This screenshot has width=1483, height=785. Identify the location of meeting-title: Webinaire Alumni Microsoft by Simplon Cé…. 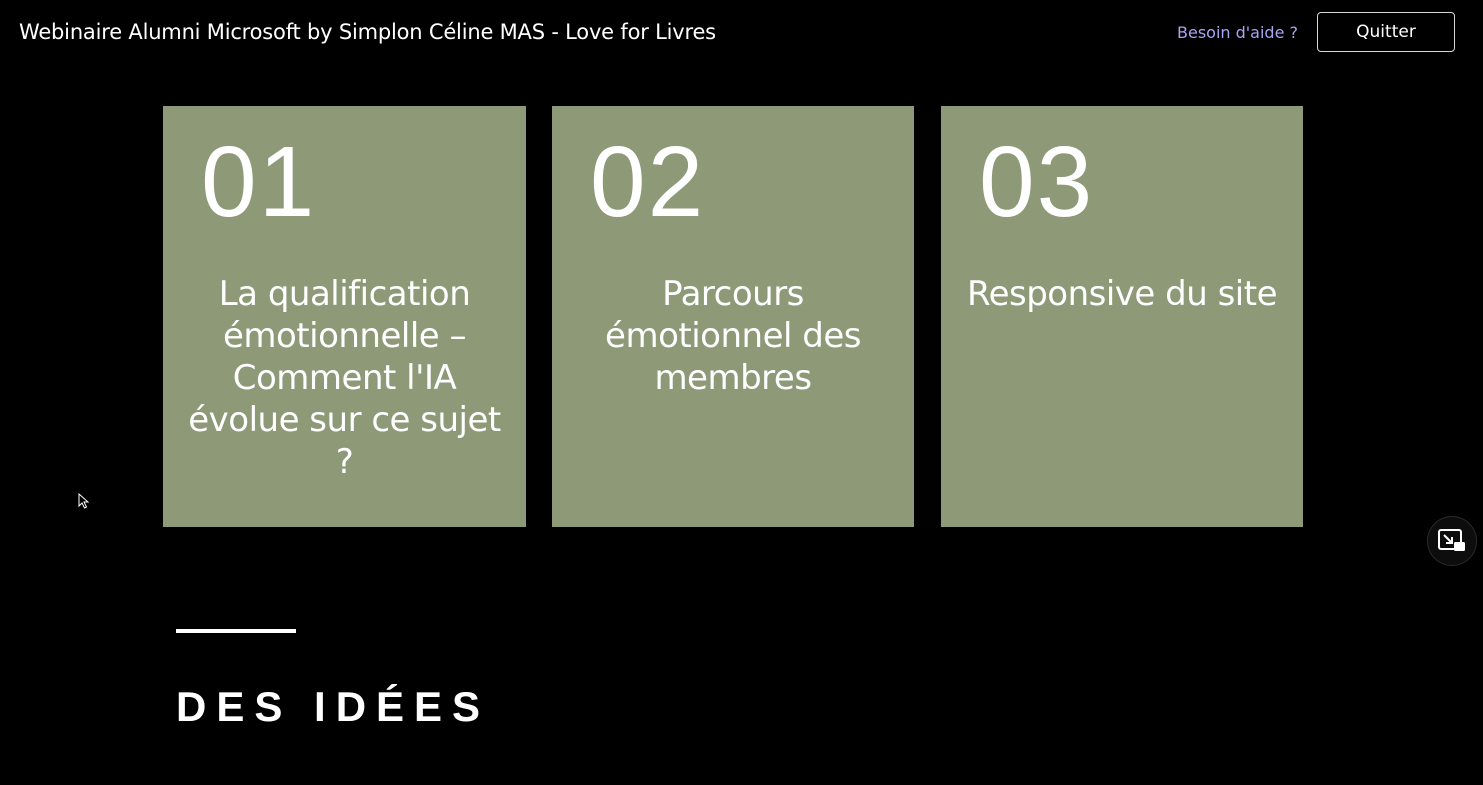
(367, 32).